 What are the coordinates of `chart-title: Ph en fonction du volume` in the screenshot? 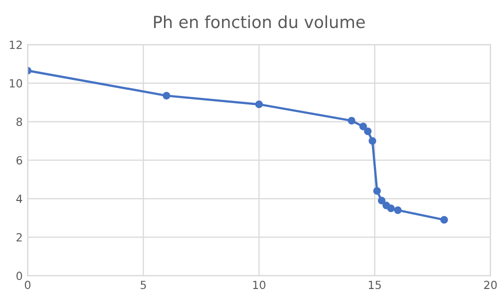 It's located at (259, 21).